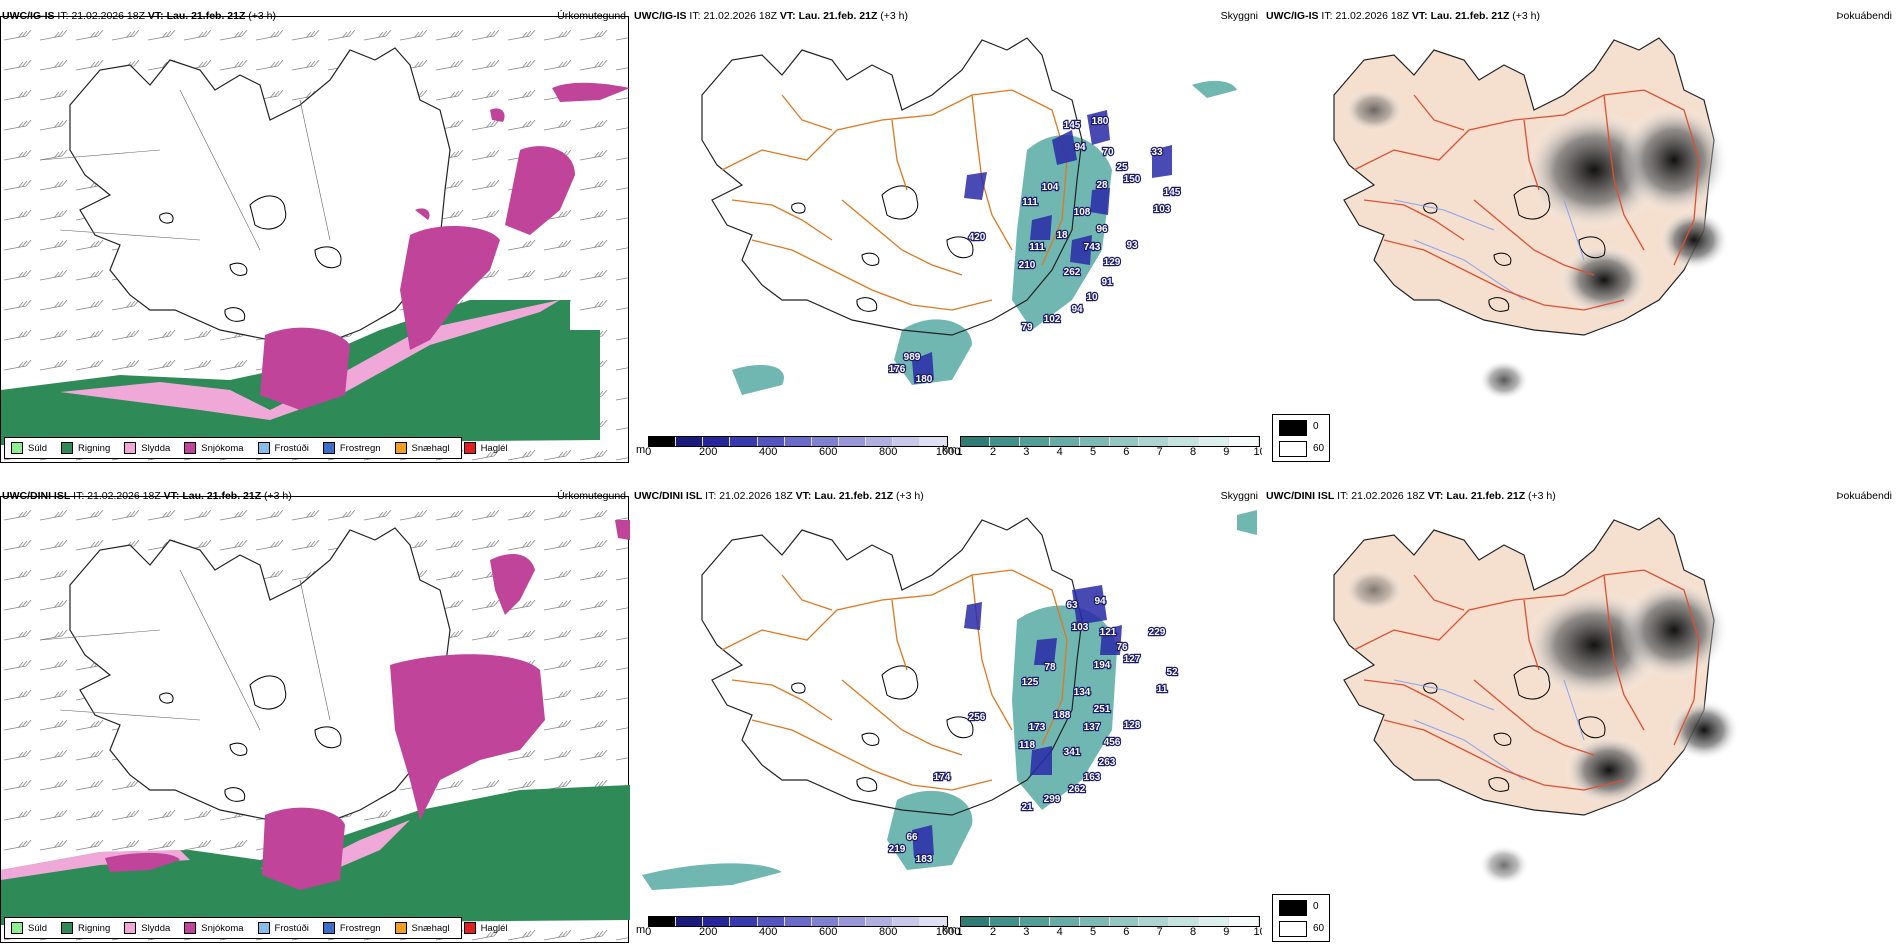 The height and width of the screenshot is (950, 1900). I want to click on visibility-value-label: 180, so click(1100, 121).